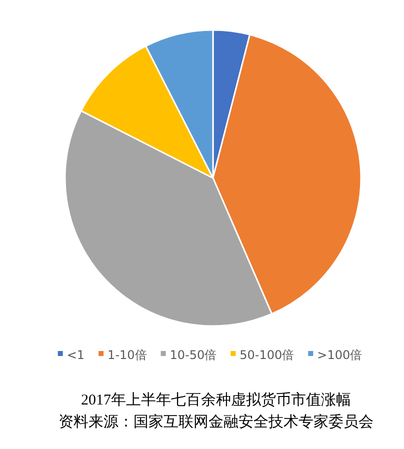  What do you see at coordinates (339, 355) in the screenshot?
I see `legend-label: >100倍` at bounding box center [339, 355].